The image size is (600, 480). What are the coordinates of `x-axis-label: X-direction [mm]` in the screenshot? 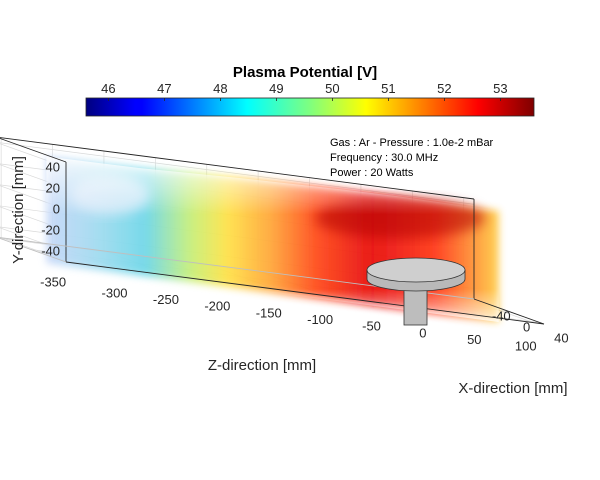 It's located at (512, 388).